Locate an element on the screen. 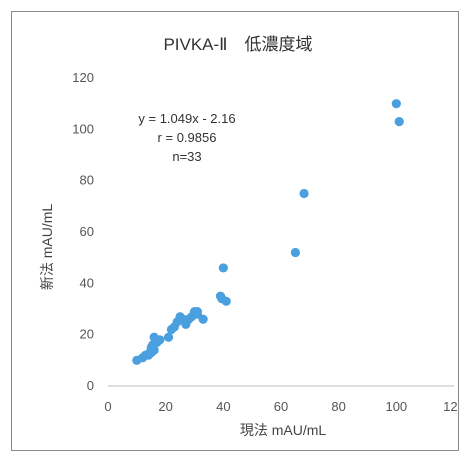  sample-count: n=33 is located at coordinates (186, 156).